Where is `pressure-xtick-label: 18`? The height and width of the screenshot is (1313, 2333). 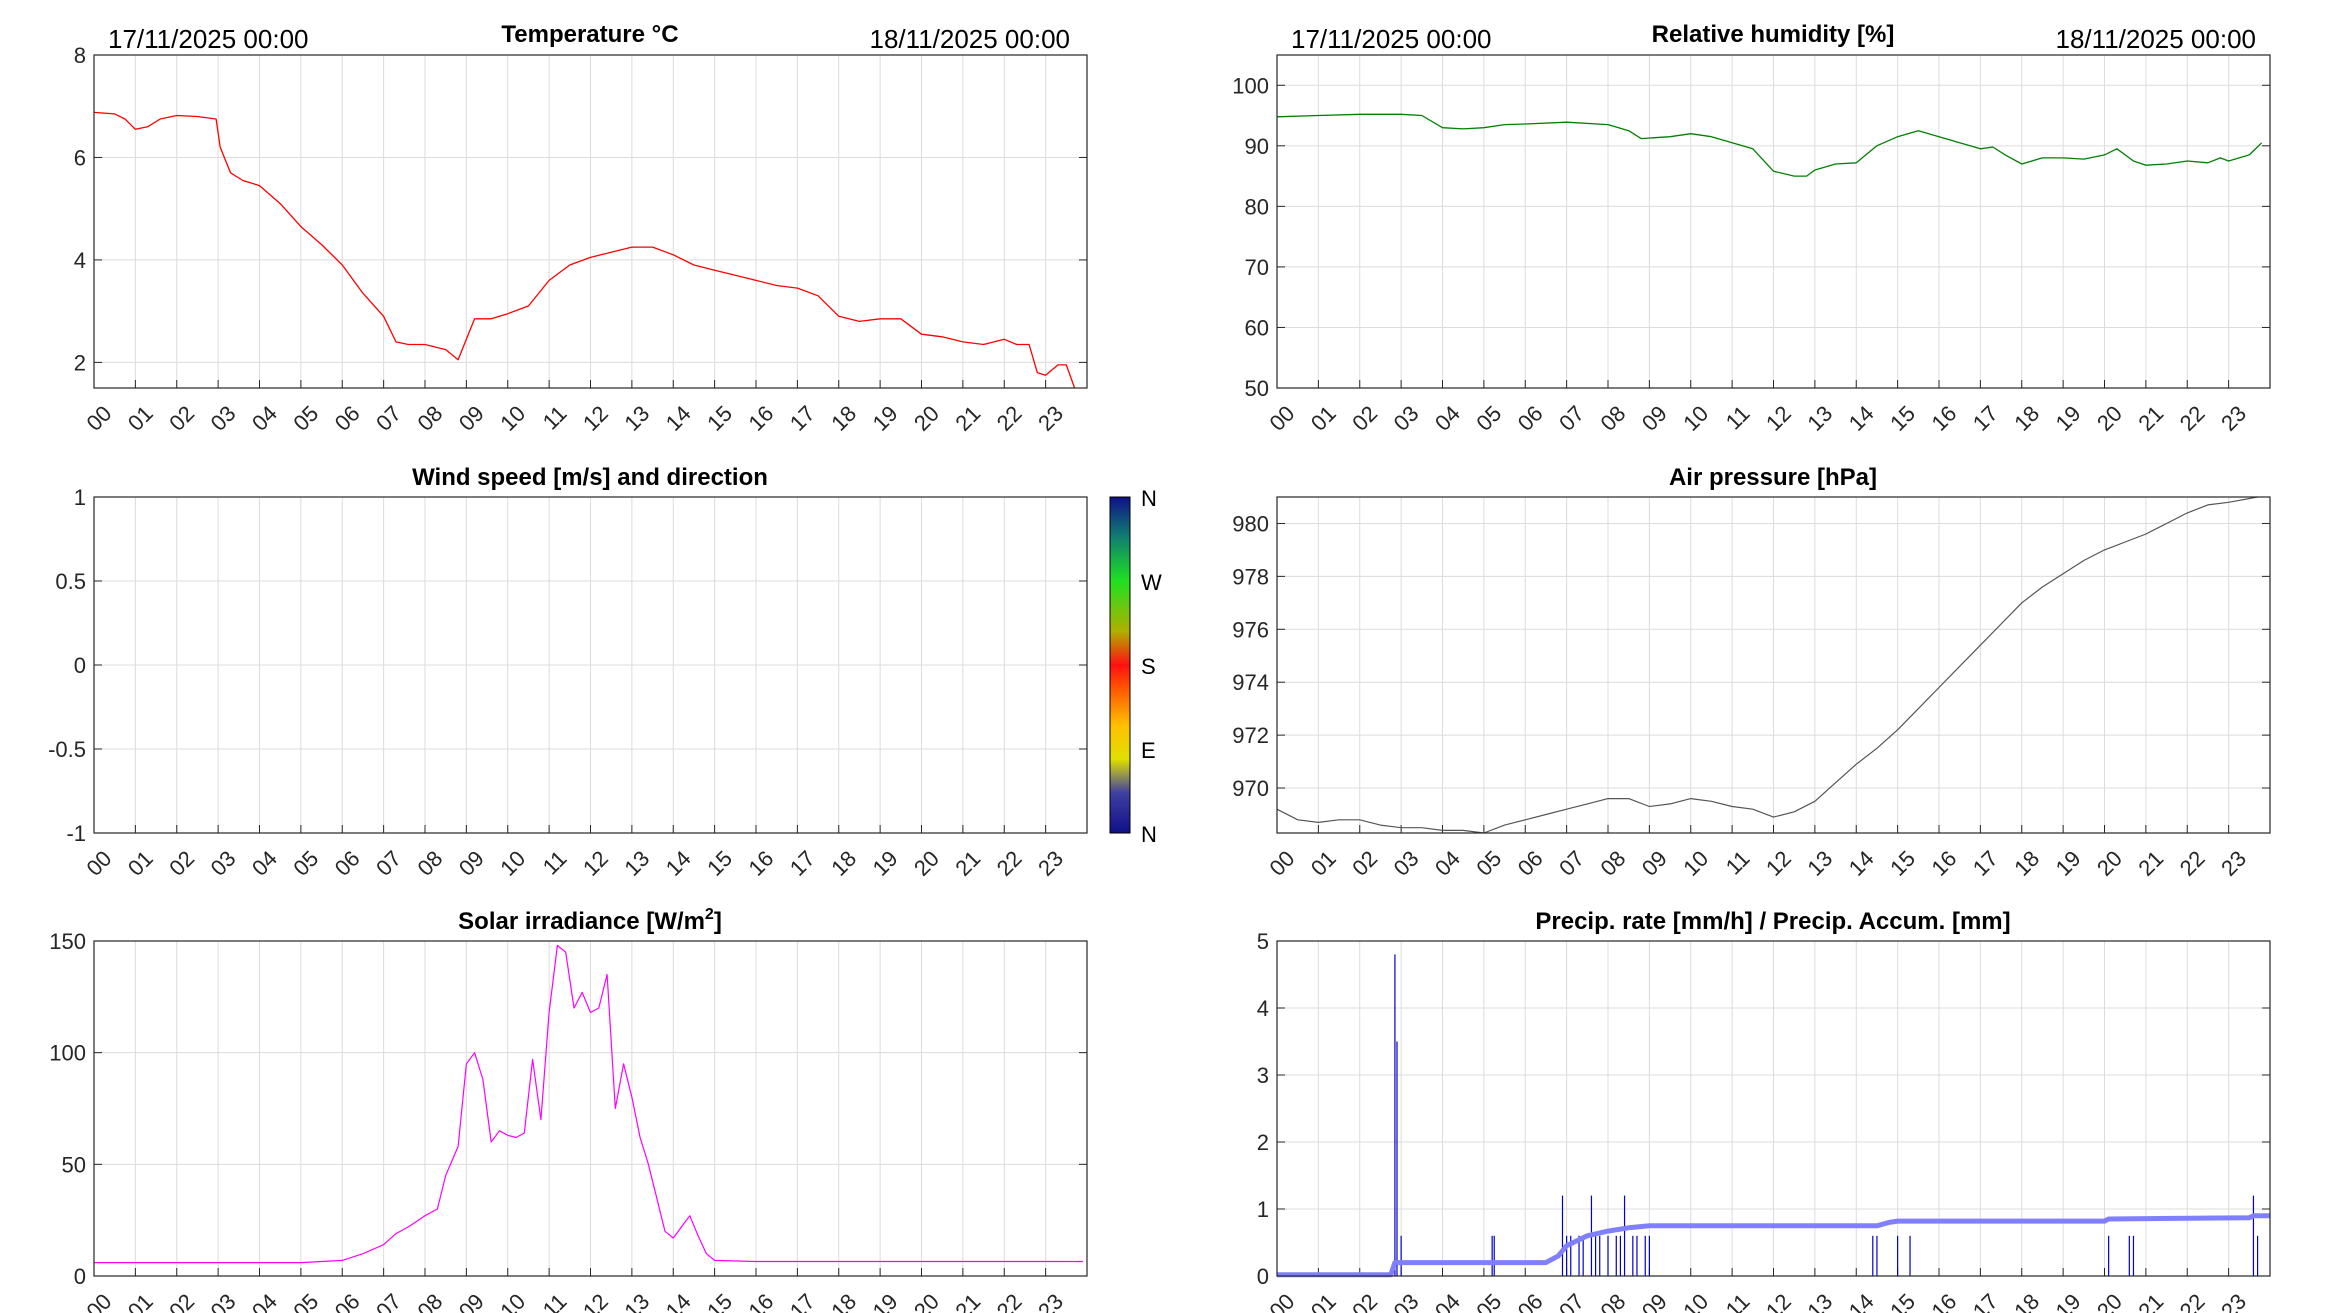 pressure-xtick-label: 18 is located at coordinates (2026, 863).